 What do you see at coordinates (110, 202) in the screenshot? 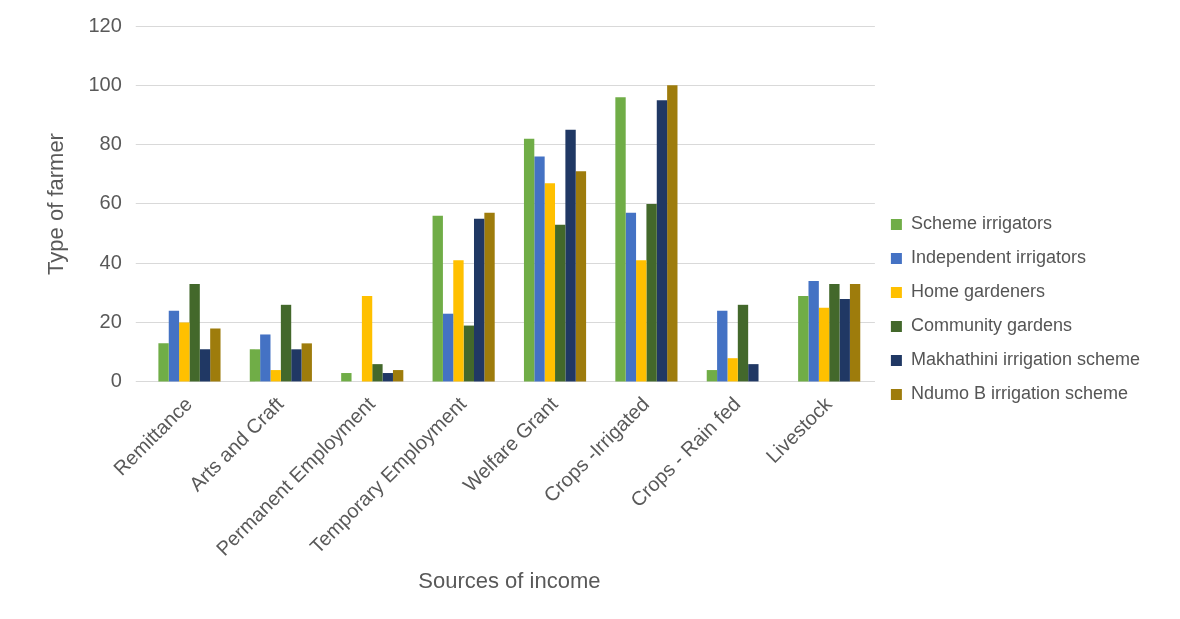
I see `y-tick-label: 60` at bounding box center [110, 202].